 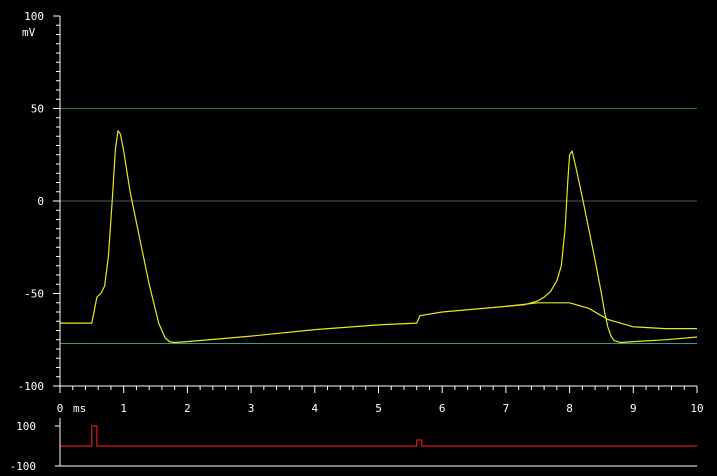 I want to click on stim-tick-marks, so click(x=57, y=446).